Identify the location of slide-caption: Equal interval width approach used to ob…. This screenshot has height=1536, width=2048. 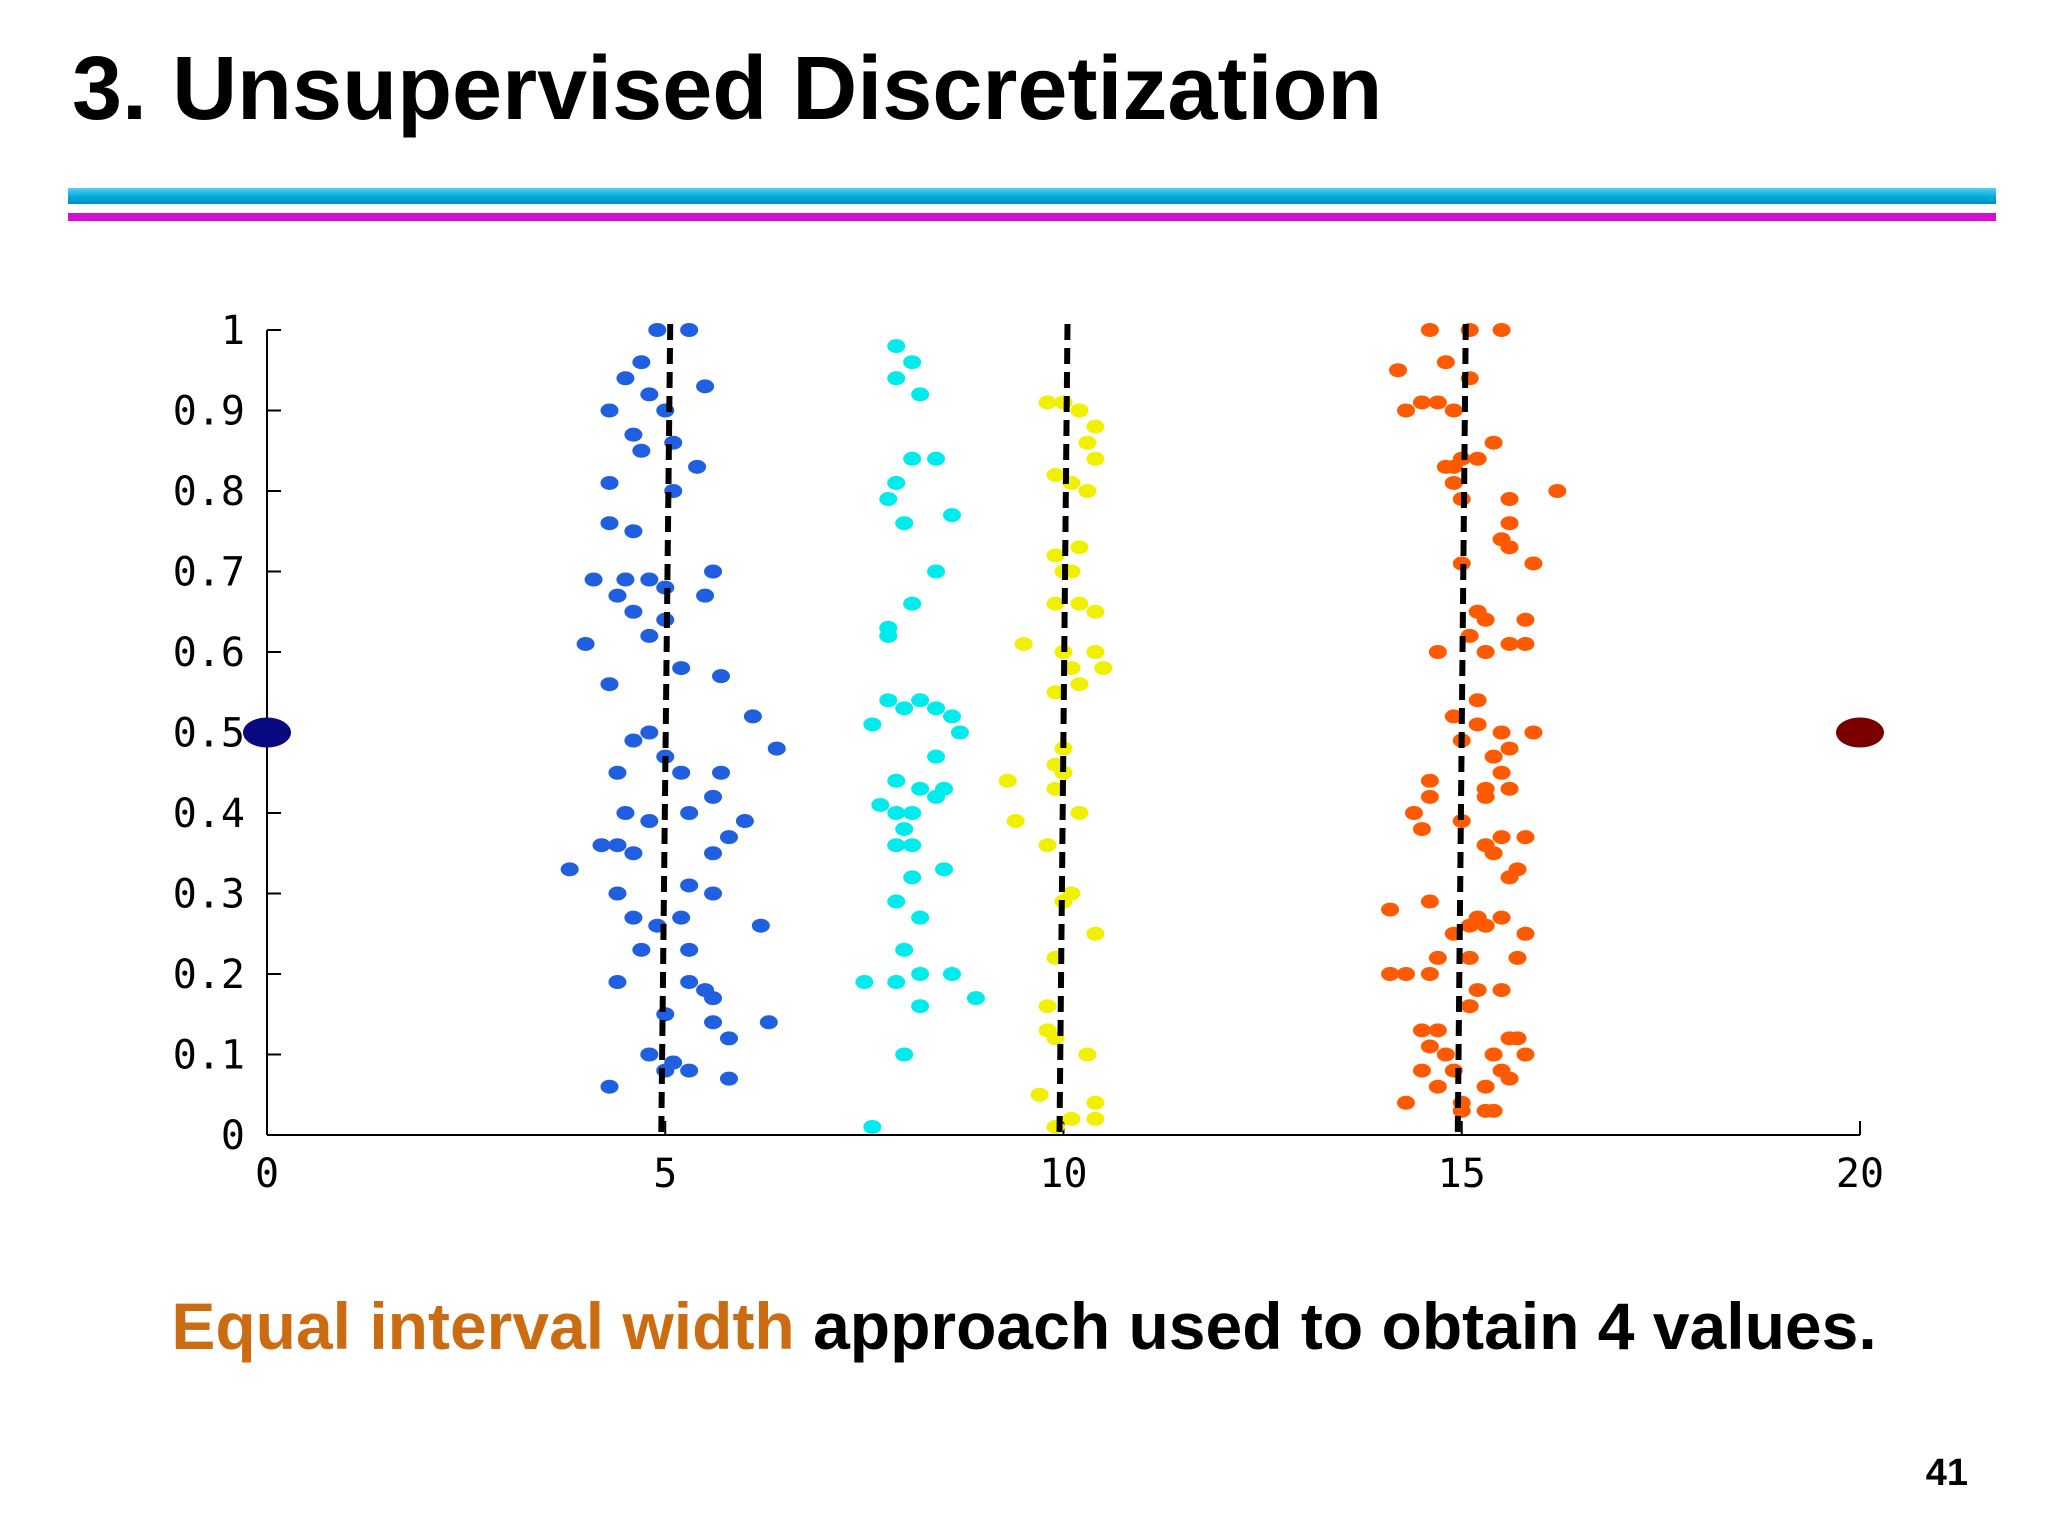
(1024, 1326).